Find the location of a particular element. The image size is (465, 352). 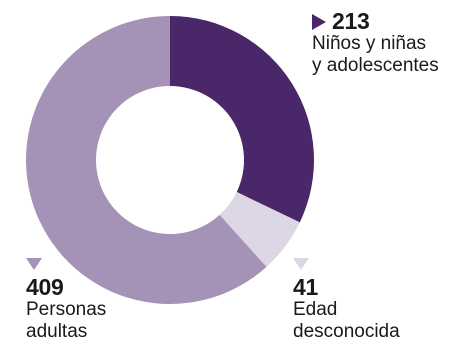

value-unknown-age: 41 is located at coordinates (305, 287).